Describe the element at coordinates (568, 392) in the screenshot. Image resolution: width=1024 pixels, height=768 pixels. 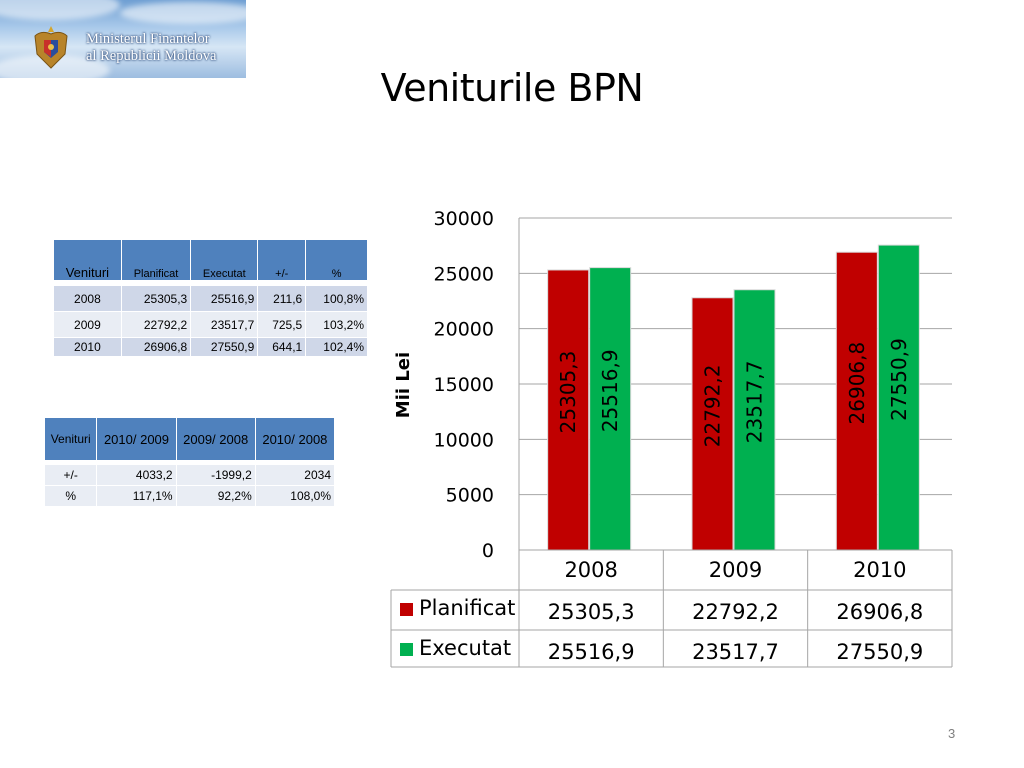
I see `data-label: 25305,3` at that location.